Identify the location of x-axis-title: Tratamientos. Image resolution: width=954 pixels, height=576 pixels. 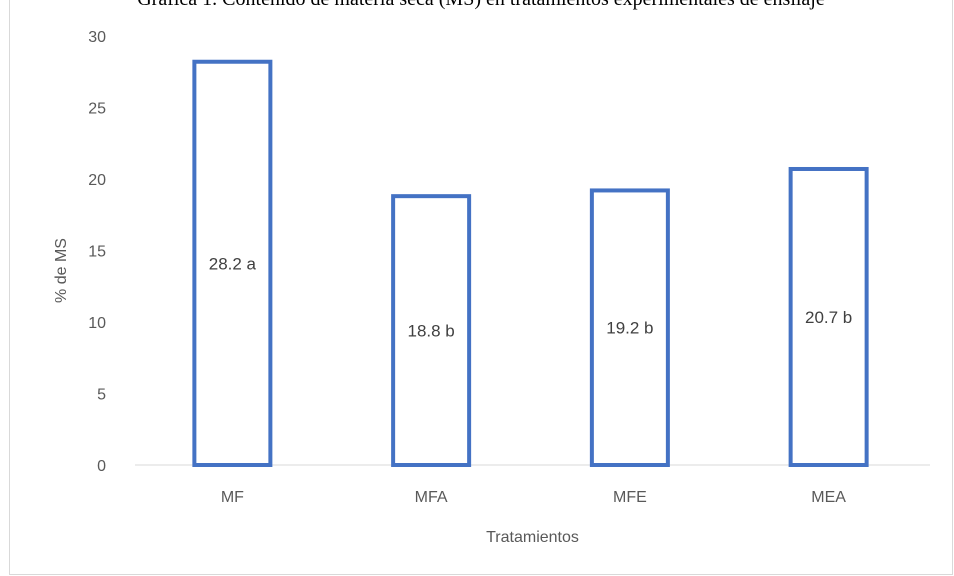
(532, 537).